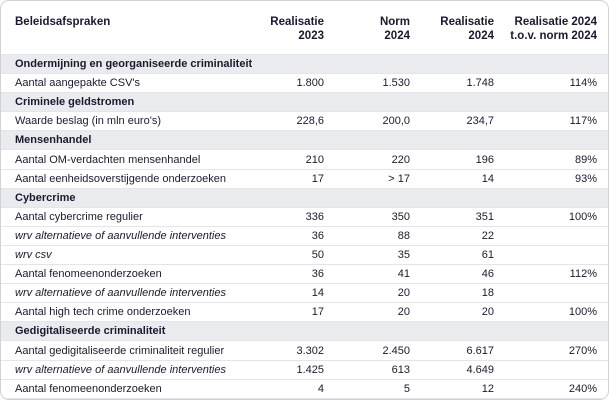 The image size is (609, 400). What do you see at coordinates (406, 388) in the screenshot?
I see `cell-value: 5` at bounding box center [406, 388].